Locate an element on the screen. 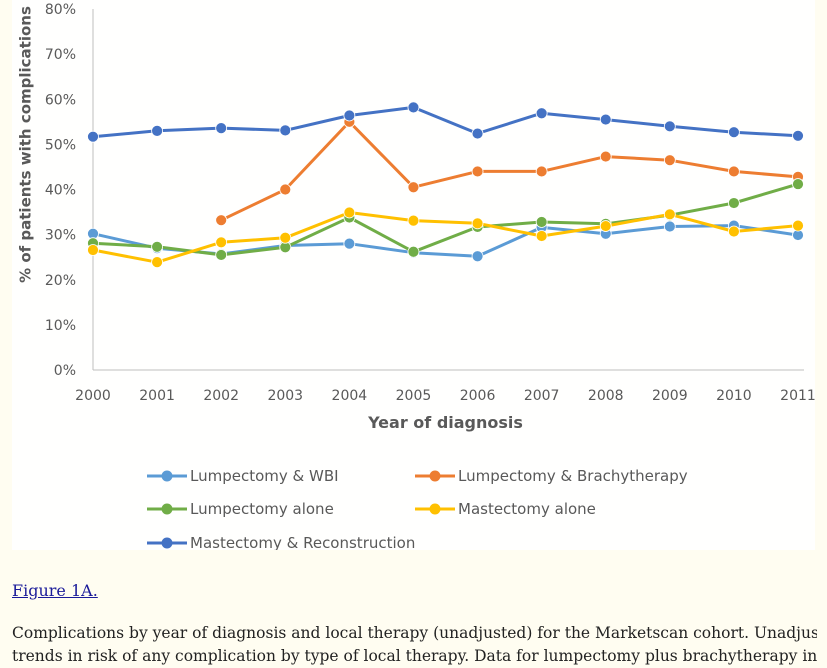 The image size is (827, 668). legend-item: Lumpectomy alone is located at coordinates (240, 509).